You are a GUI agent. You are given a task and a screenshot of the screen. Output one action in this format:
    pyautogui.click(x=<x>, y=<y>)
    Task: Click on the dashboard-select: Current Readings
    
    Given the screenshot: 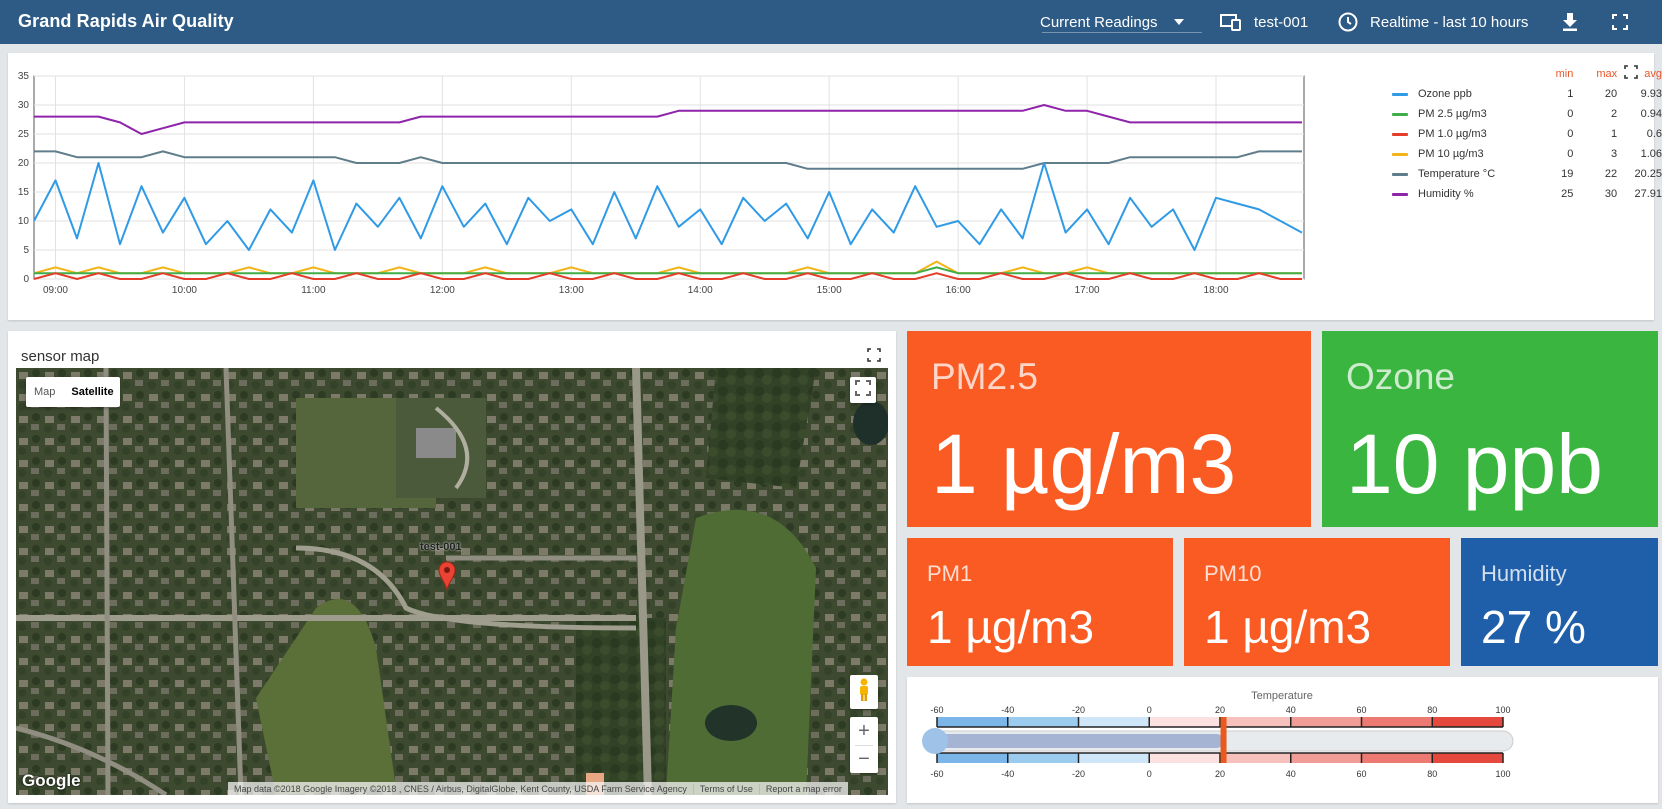 What is the action you would take?
    pyautogui.click(x=1112, y=22)
    